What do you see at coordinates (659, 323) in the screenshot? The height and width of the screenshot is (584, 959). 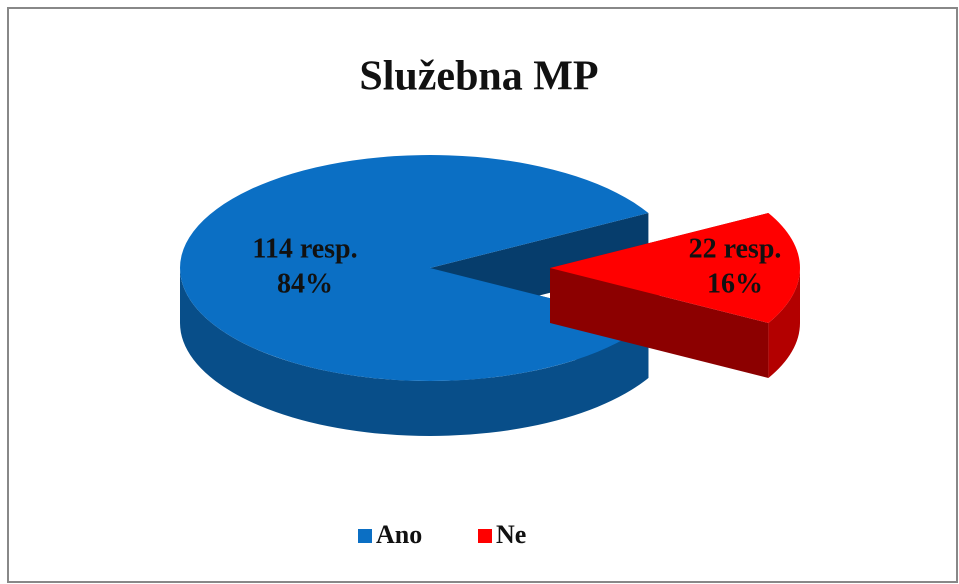 I see `slice-wall` at bounding box center [659, 323].